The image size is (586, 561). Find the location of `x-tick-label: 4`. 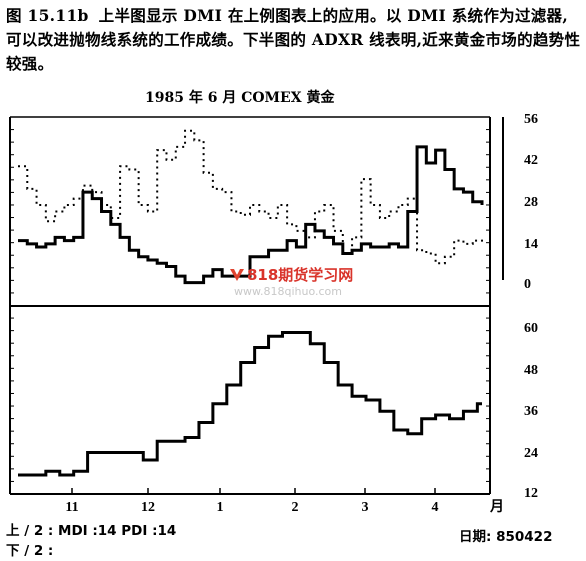

x-tick-label: 4 is located at coordinates (435, 507).